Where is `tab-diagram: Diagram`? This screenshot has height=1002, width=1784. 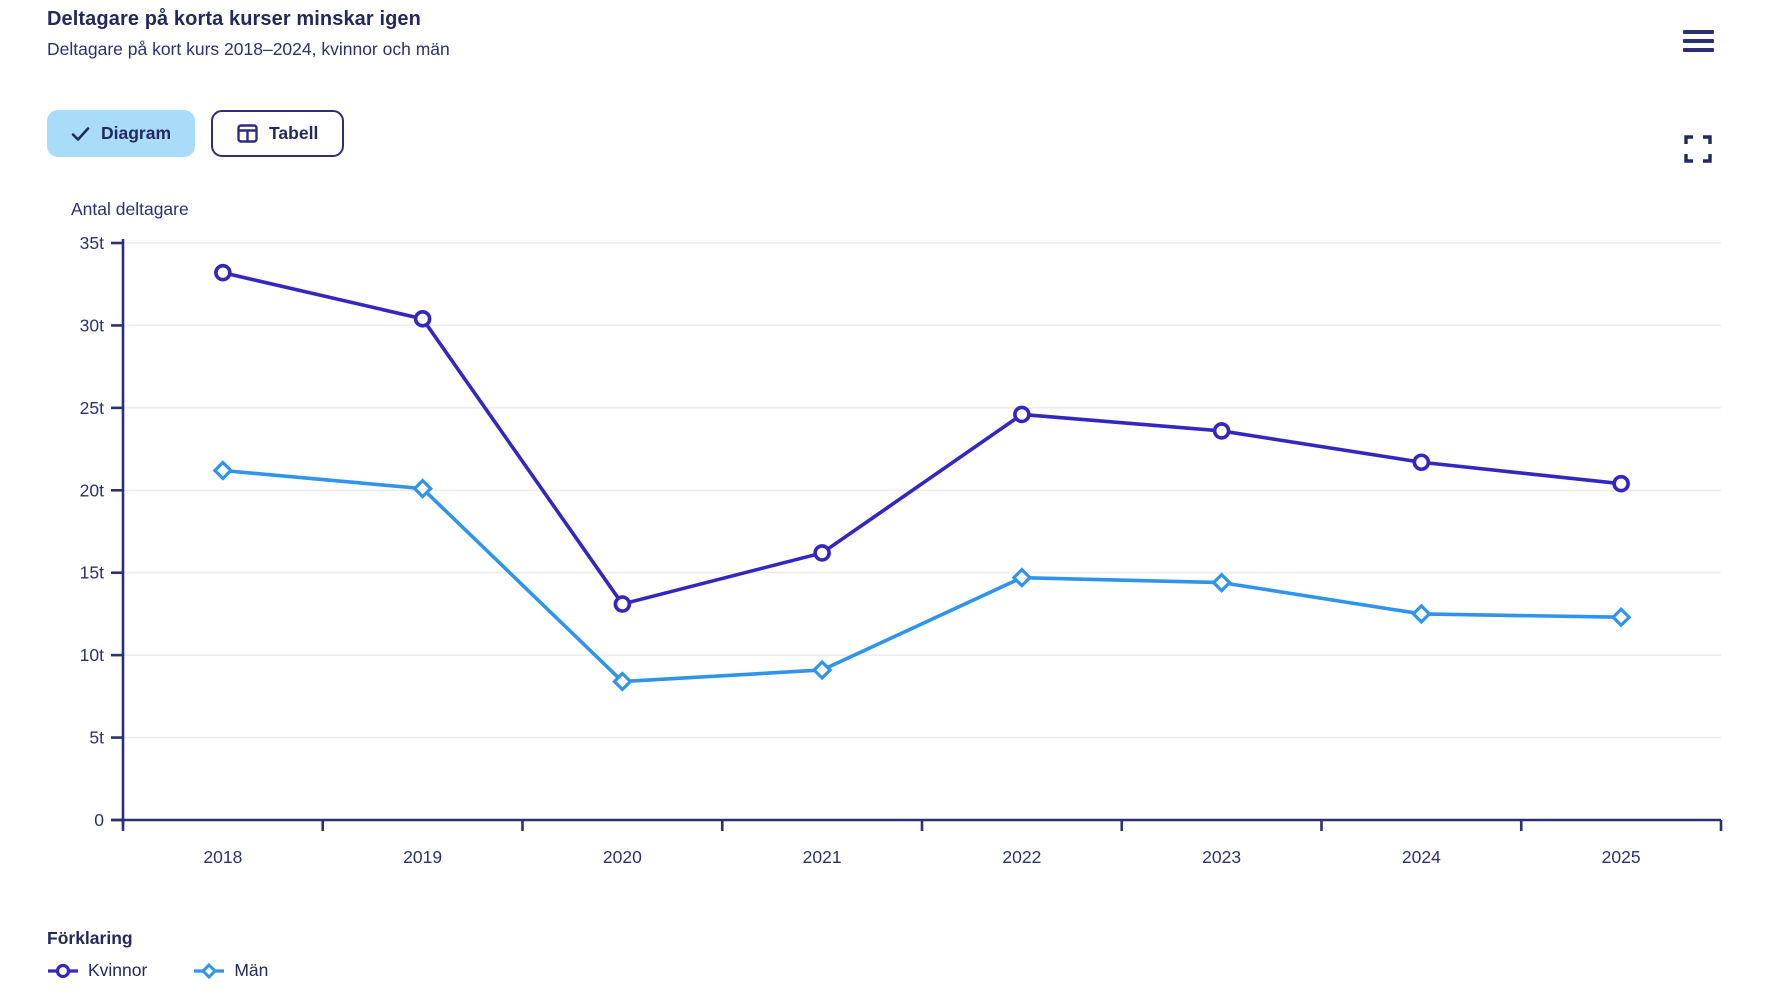 tab-diagram: Diagram is located at coordinates (121, 133).